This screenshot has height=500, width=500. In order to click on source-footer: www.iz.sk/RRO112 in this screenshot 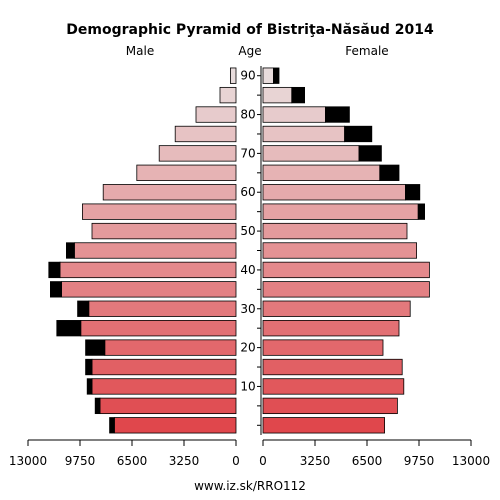, I will do `click(250, 486)`.